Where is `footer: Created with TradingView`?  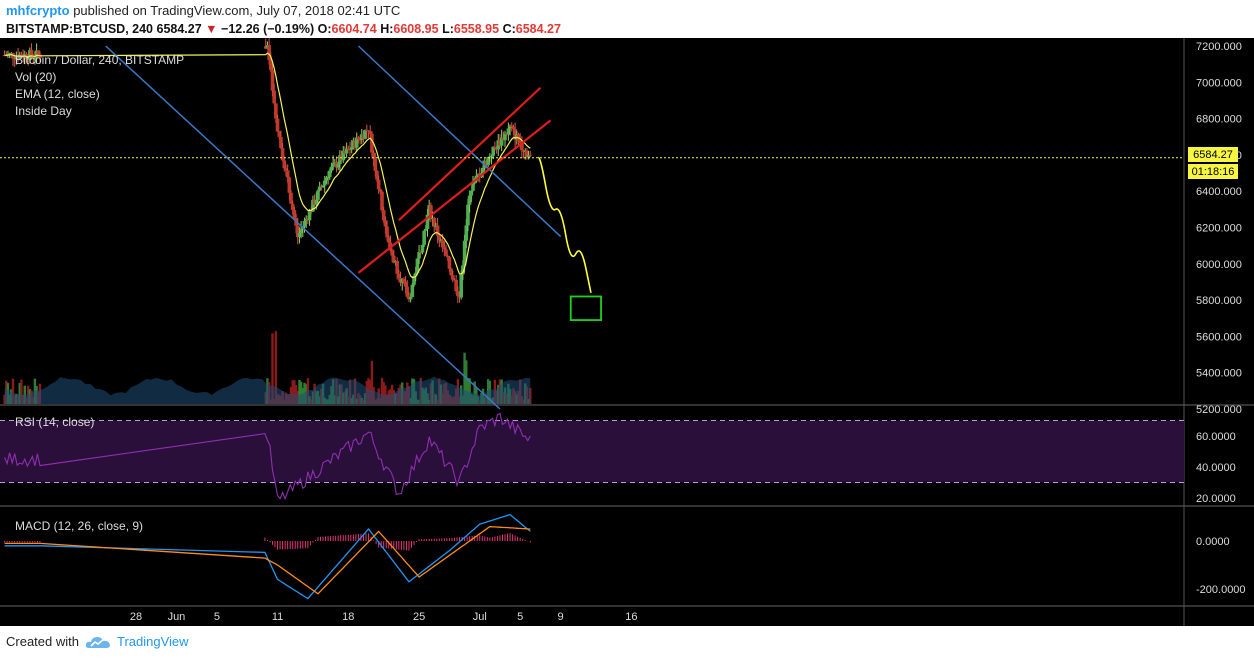
footer: Created with TradingView is located at coordinates (97, 641).